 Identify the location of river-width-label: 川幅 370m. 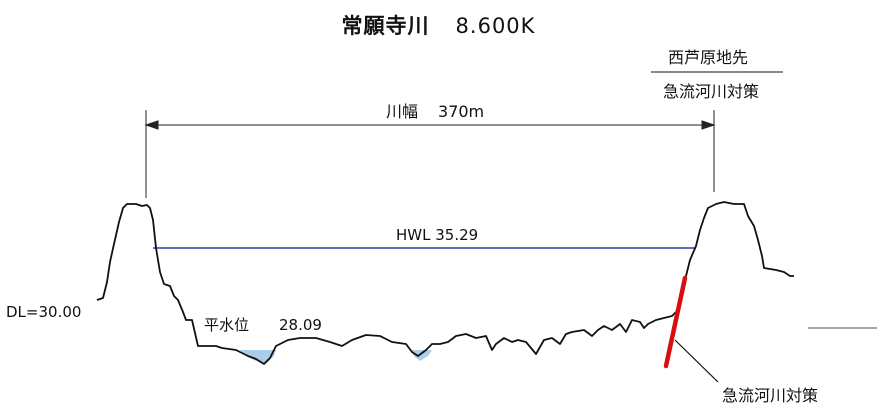
(435, 110).